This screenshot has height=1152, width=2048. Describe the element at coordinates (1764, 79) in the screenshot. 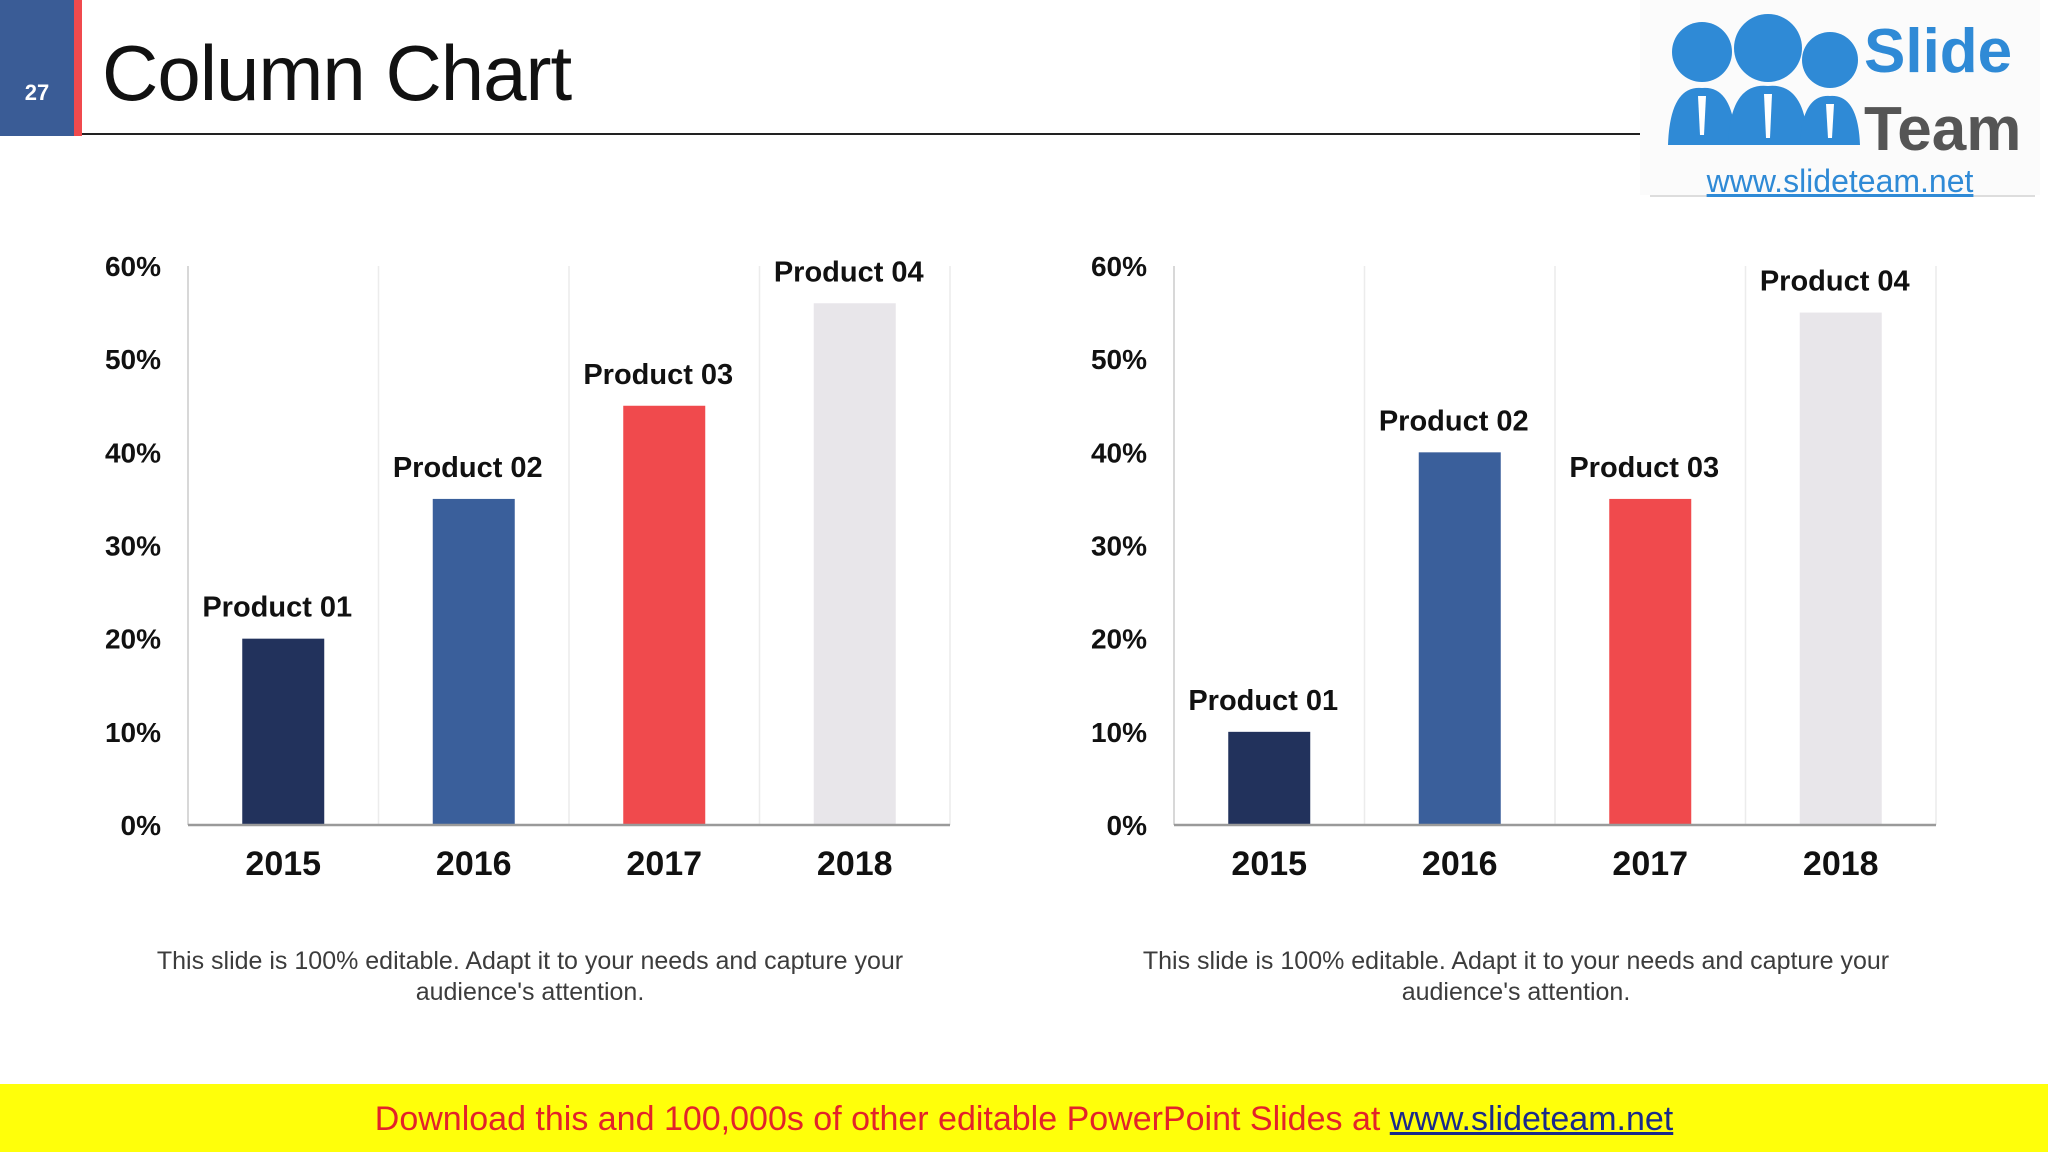

I see `people-icon` at that location.